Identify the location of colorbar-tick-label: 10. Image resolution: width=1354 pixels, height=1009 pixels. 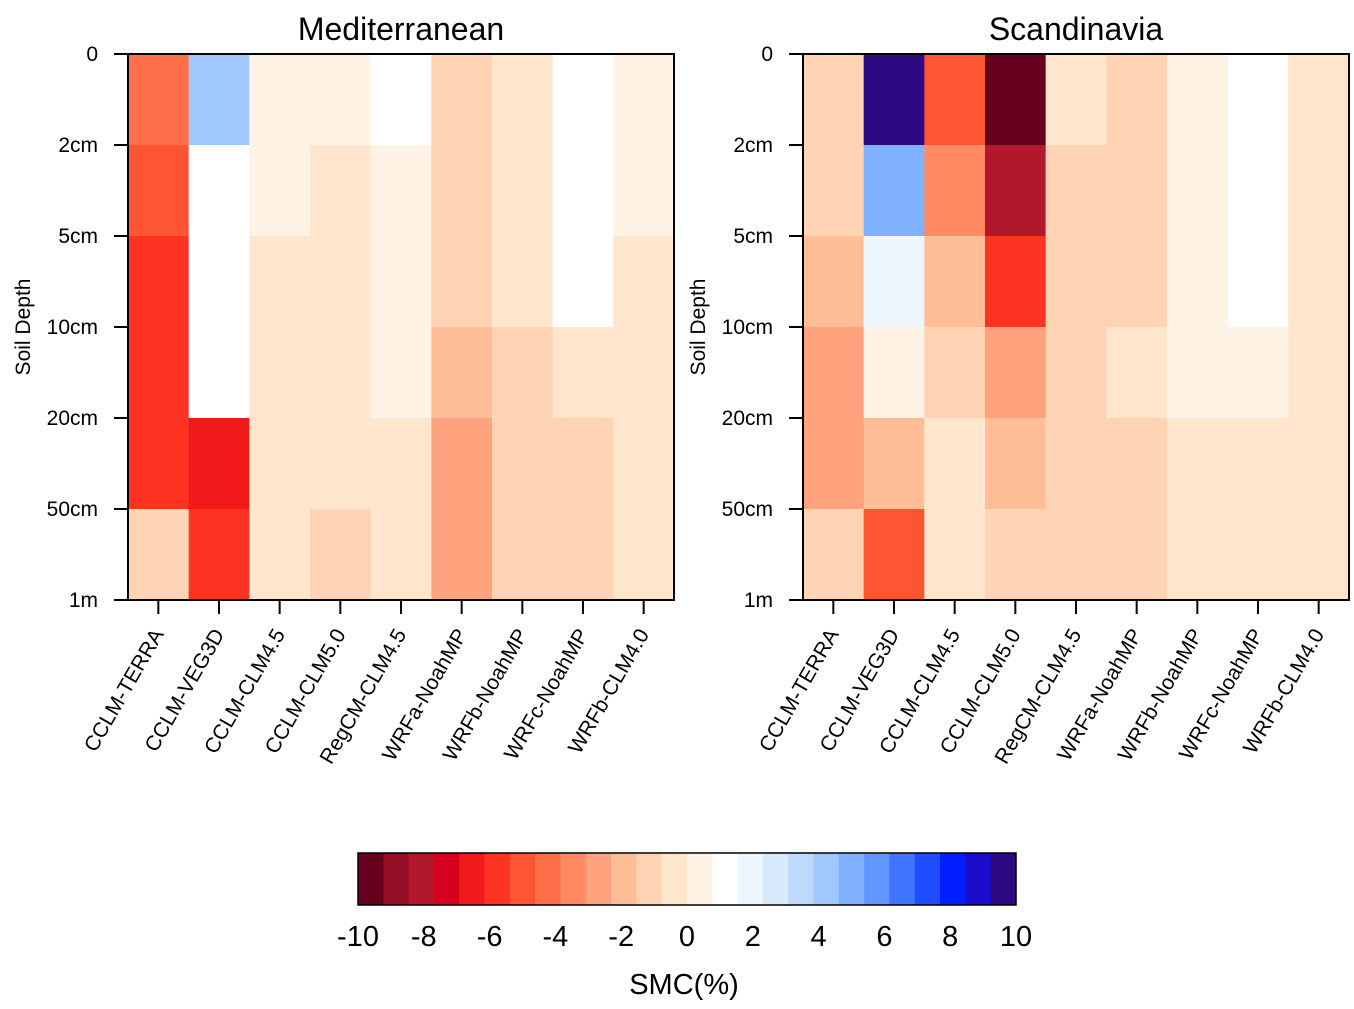
(1016, 937).